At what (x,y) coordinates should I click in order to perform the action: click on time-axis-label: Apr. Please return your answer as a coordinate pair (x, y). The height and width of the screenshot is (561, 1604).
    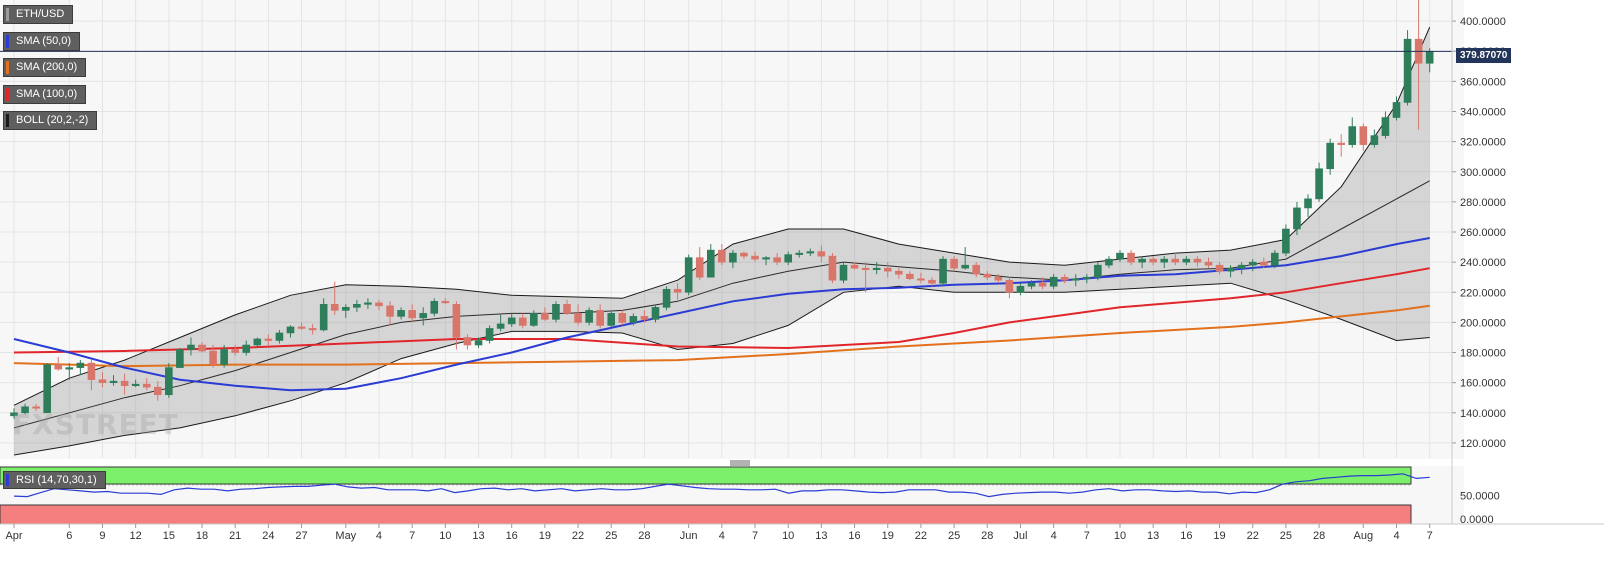
    Looking at the image, I should click on (13, 536).